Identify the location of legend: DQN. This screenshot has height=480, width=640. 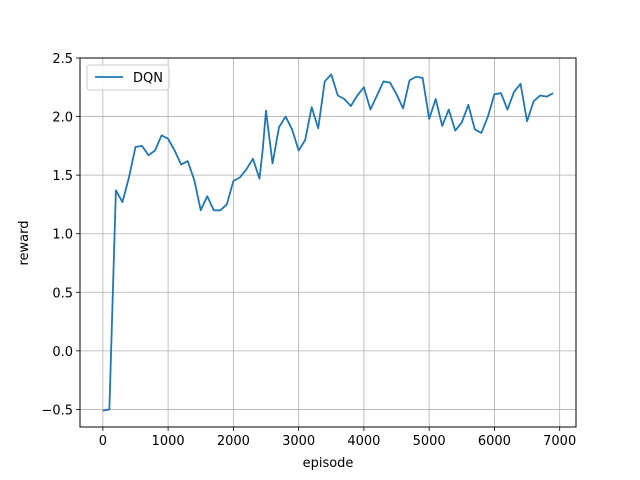
(128, 77).